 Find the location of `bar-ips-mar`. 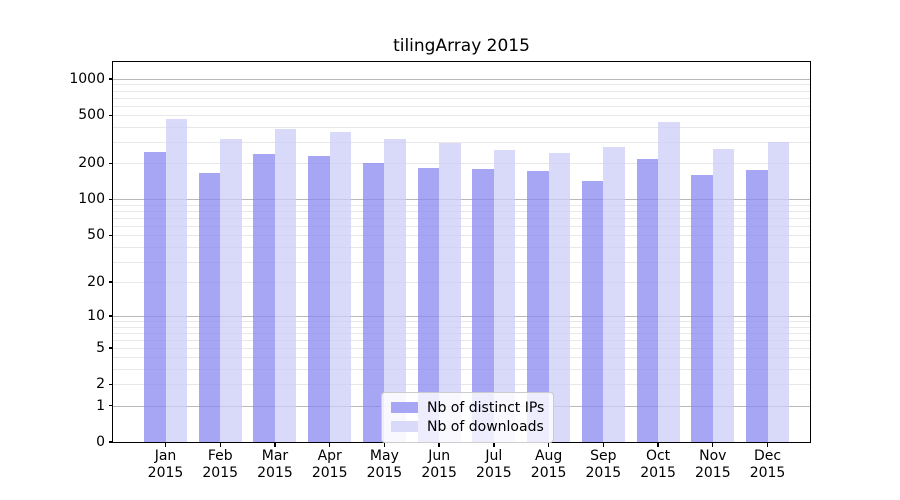

bar-ips-mar is located at coordinates (264, 298).